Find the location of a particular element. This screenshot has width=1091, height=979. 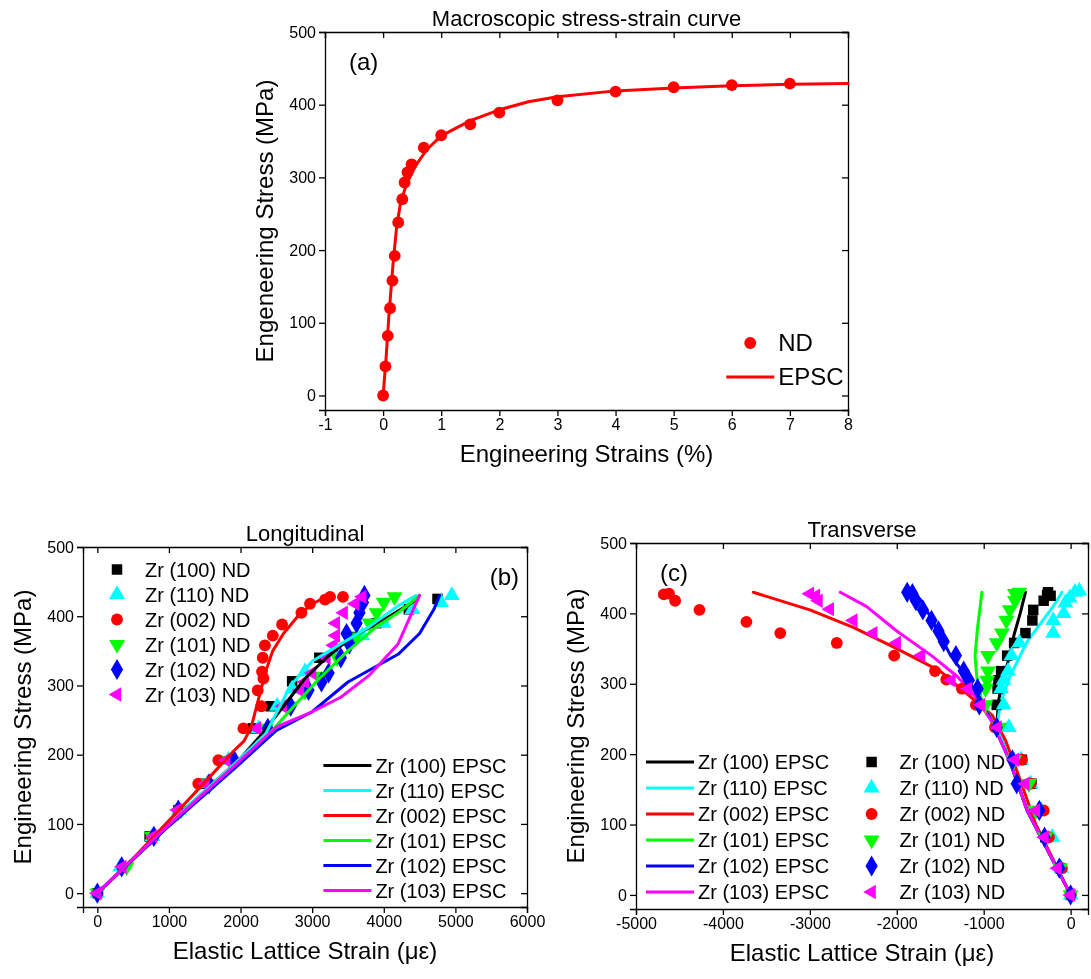

x-tick-label: 2000 is located at coordinates (241, 922).